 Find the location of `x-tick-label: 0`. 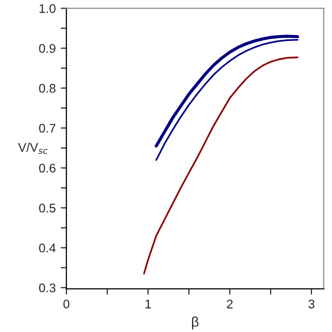

x-tick-label: 0 is located at coordinates (66, 304).